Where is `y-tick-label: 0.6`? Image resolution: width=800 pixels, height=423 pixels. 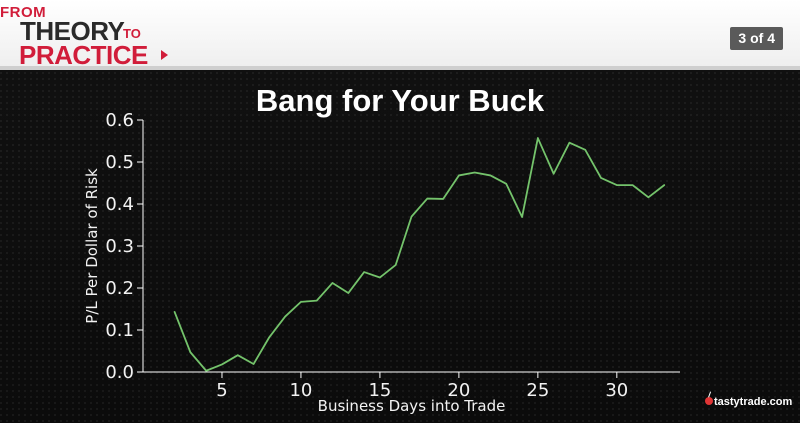
y-tick-label: 0.6 is located at coordinates (119, 120).